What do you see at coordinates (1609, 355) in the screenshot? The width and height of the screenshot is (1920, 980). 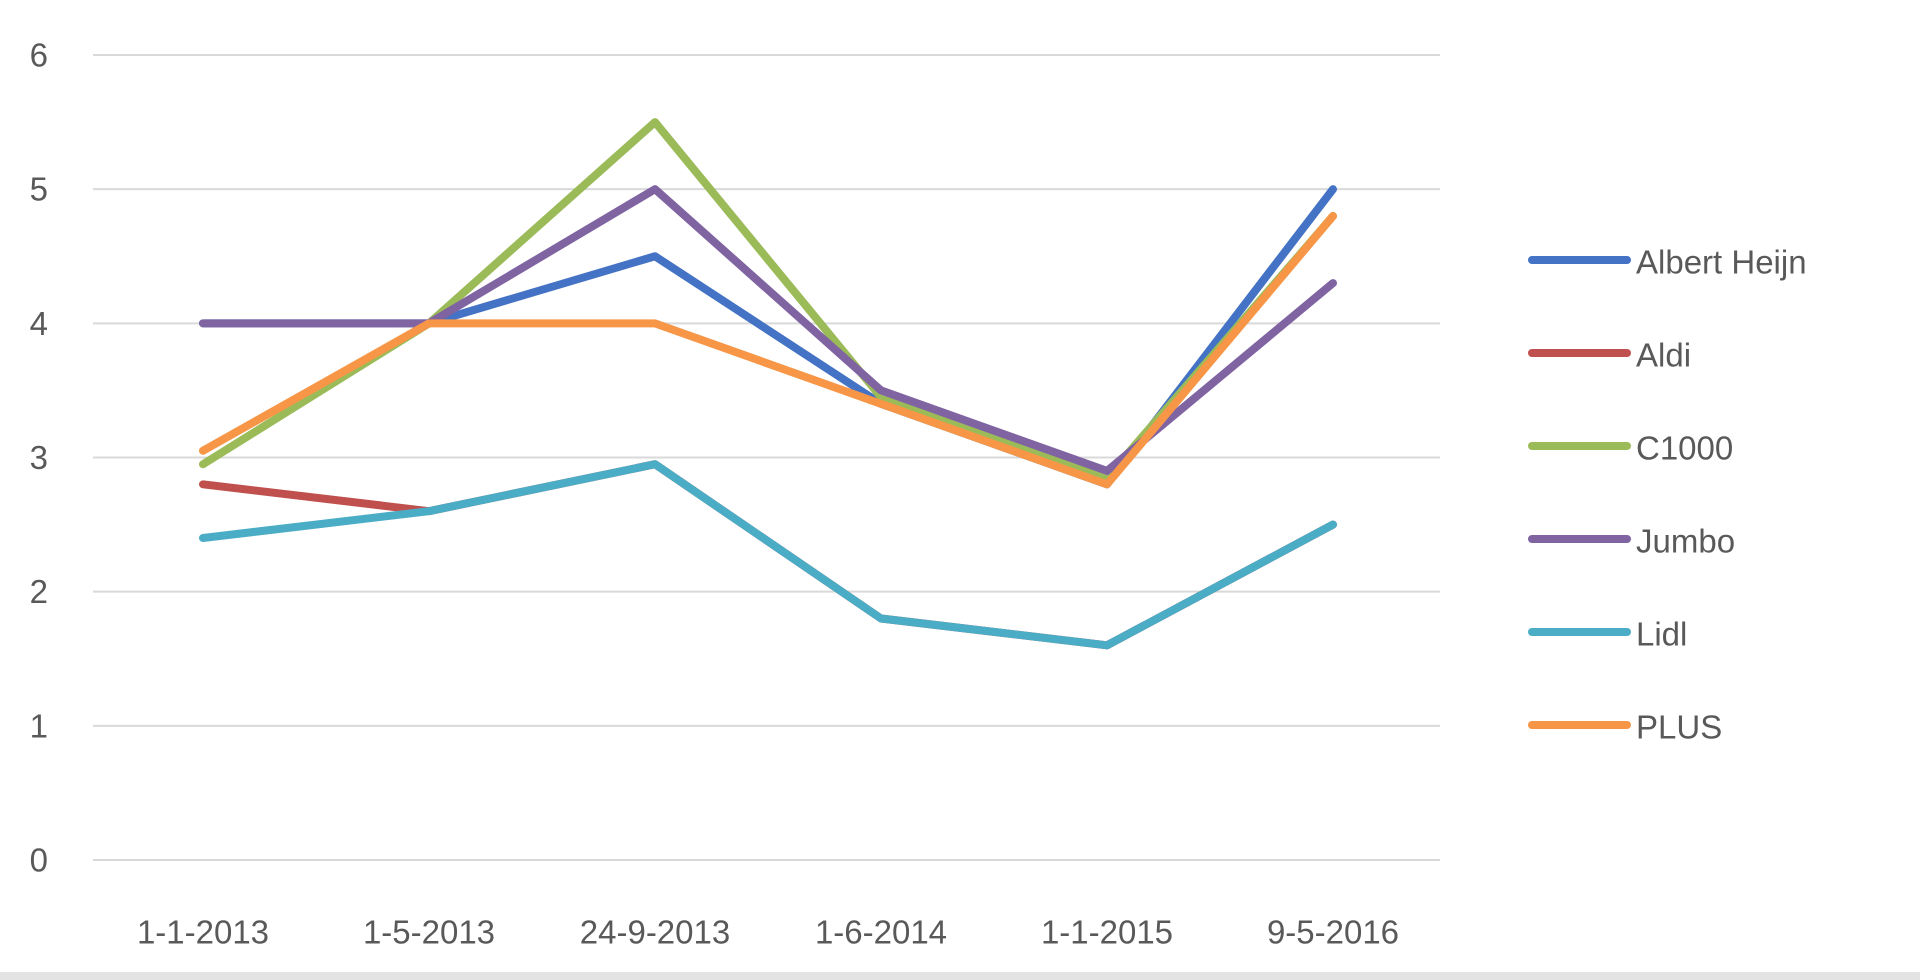 I see `legend-item-aldi: Aldi` at bounding box center [1609, 355].